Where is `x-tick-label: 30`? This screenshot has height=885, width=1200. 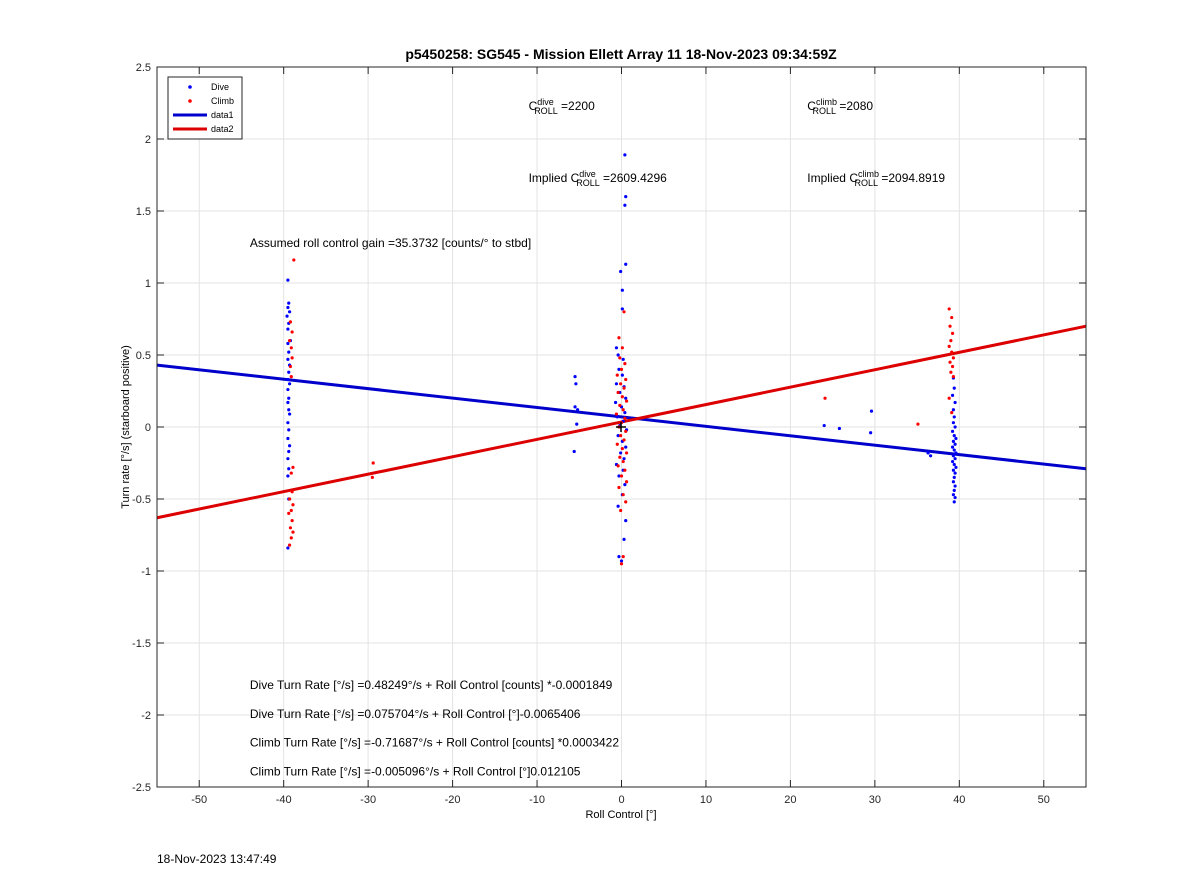
x-tick-label: 30 is located at coordinates (875, 800).